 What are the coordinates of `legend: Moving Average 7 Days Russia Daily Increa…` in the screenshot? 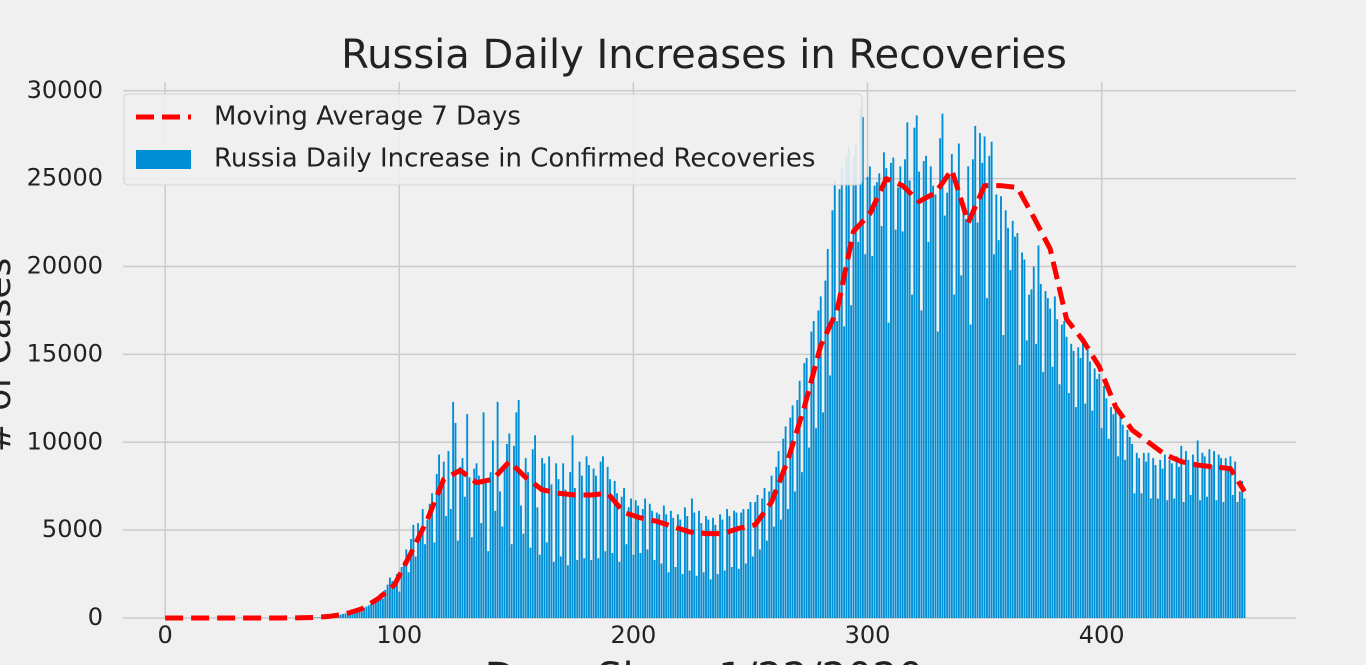 It's located at (493, 139).